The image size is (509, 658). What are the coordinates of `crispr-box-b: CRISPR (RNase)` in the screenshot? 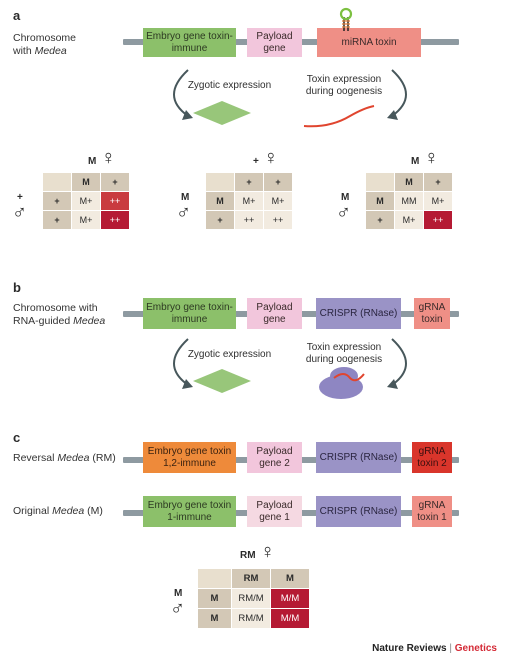 It's located at (358, 313).